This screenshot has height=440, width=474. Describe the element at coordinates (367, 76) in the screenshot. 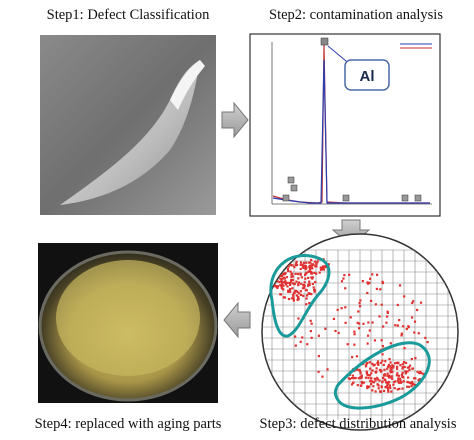

I see `callout: Al` at that location.